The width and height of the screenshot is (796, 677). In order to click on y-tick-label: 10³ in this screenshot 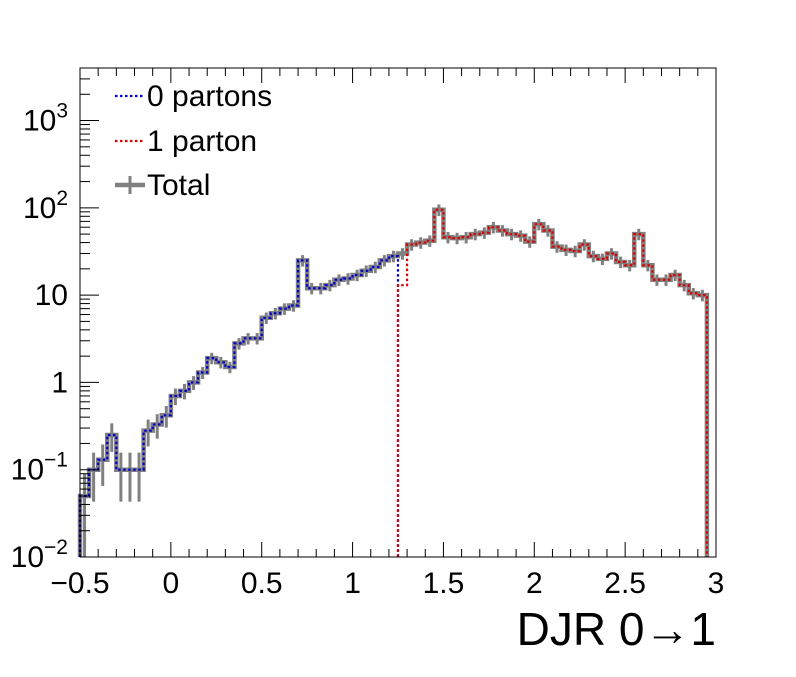, I will do `click(45, 119)`.